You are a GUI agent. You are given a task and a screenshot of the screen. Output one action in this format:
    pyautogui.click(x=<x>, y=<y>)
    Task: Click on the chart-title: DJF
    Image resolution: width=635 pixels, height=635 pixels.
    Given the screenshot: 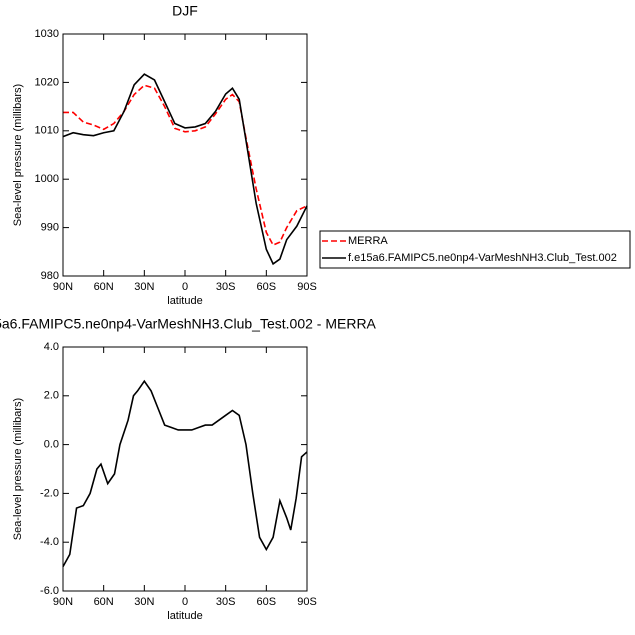 What is the action you would take?
    pyautogui.click(x=185, y=11)
    